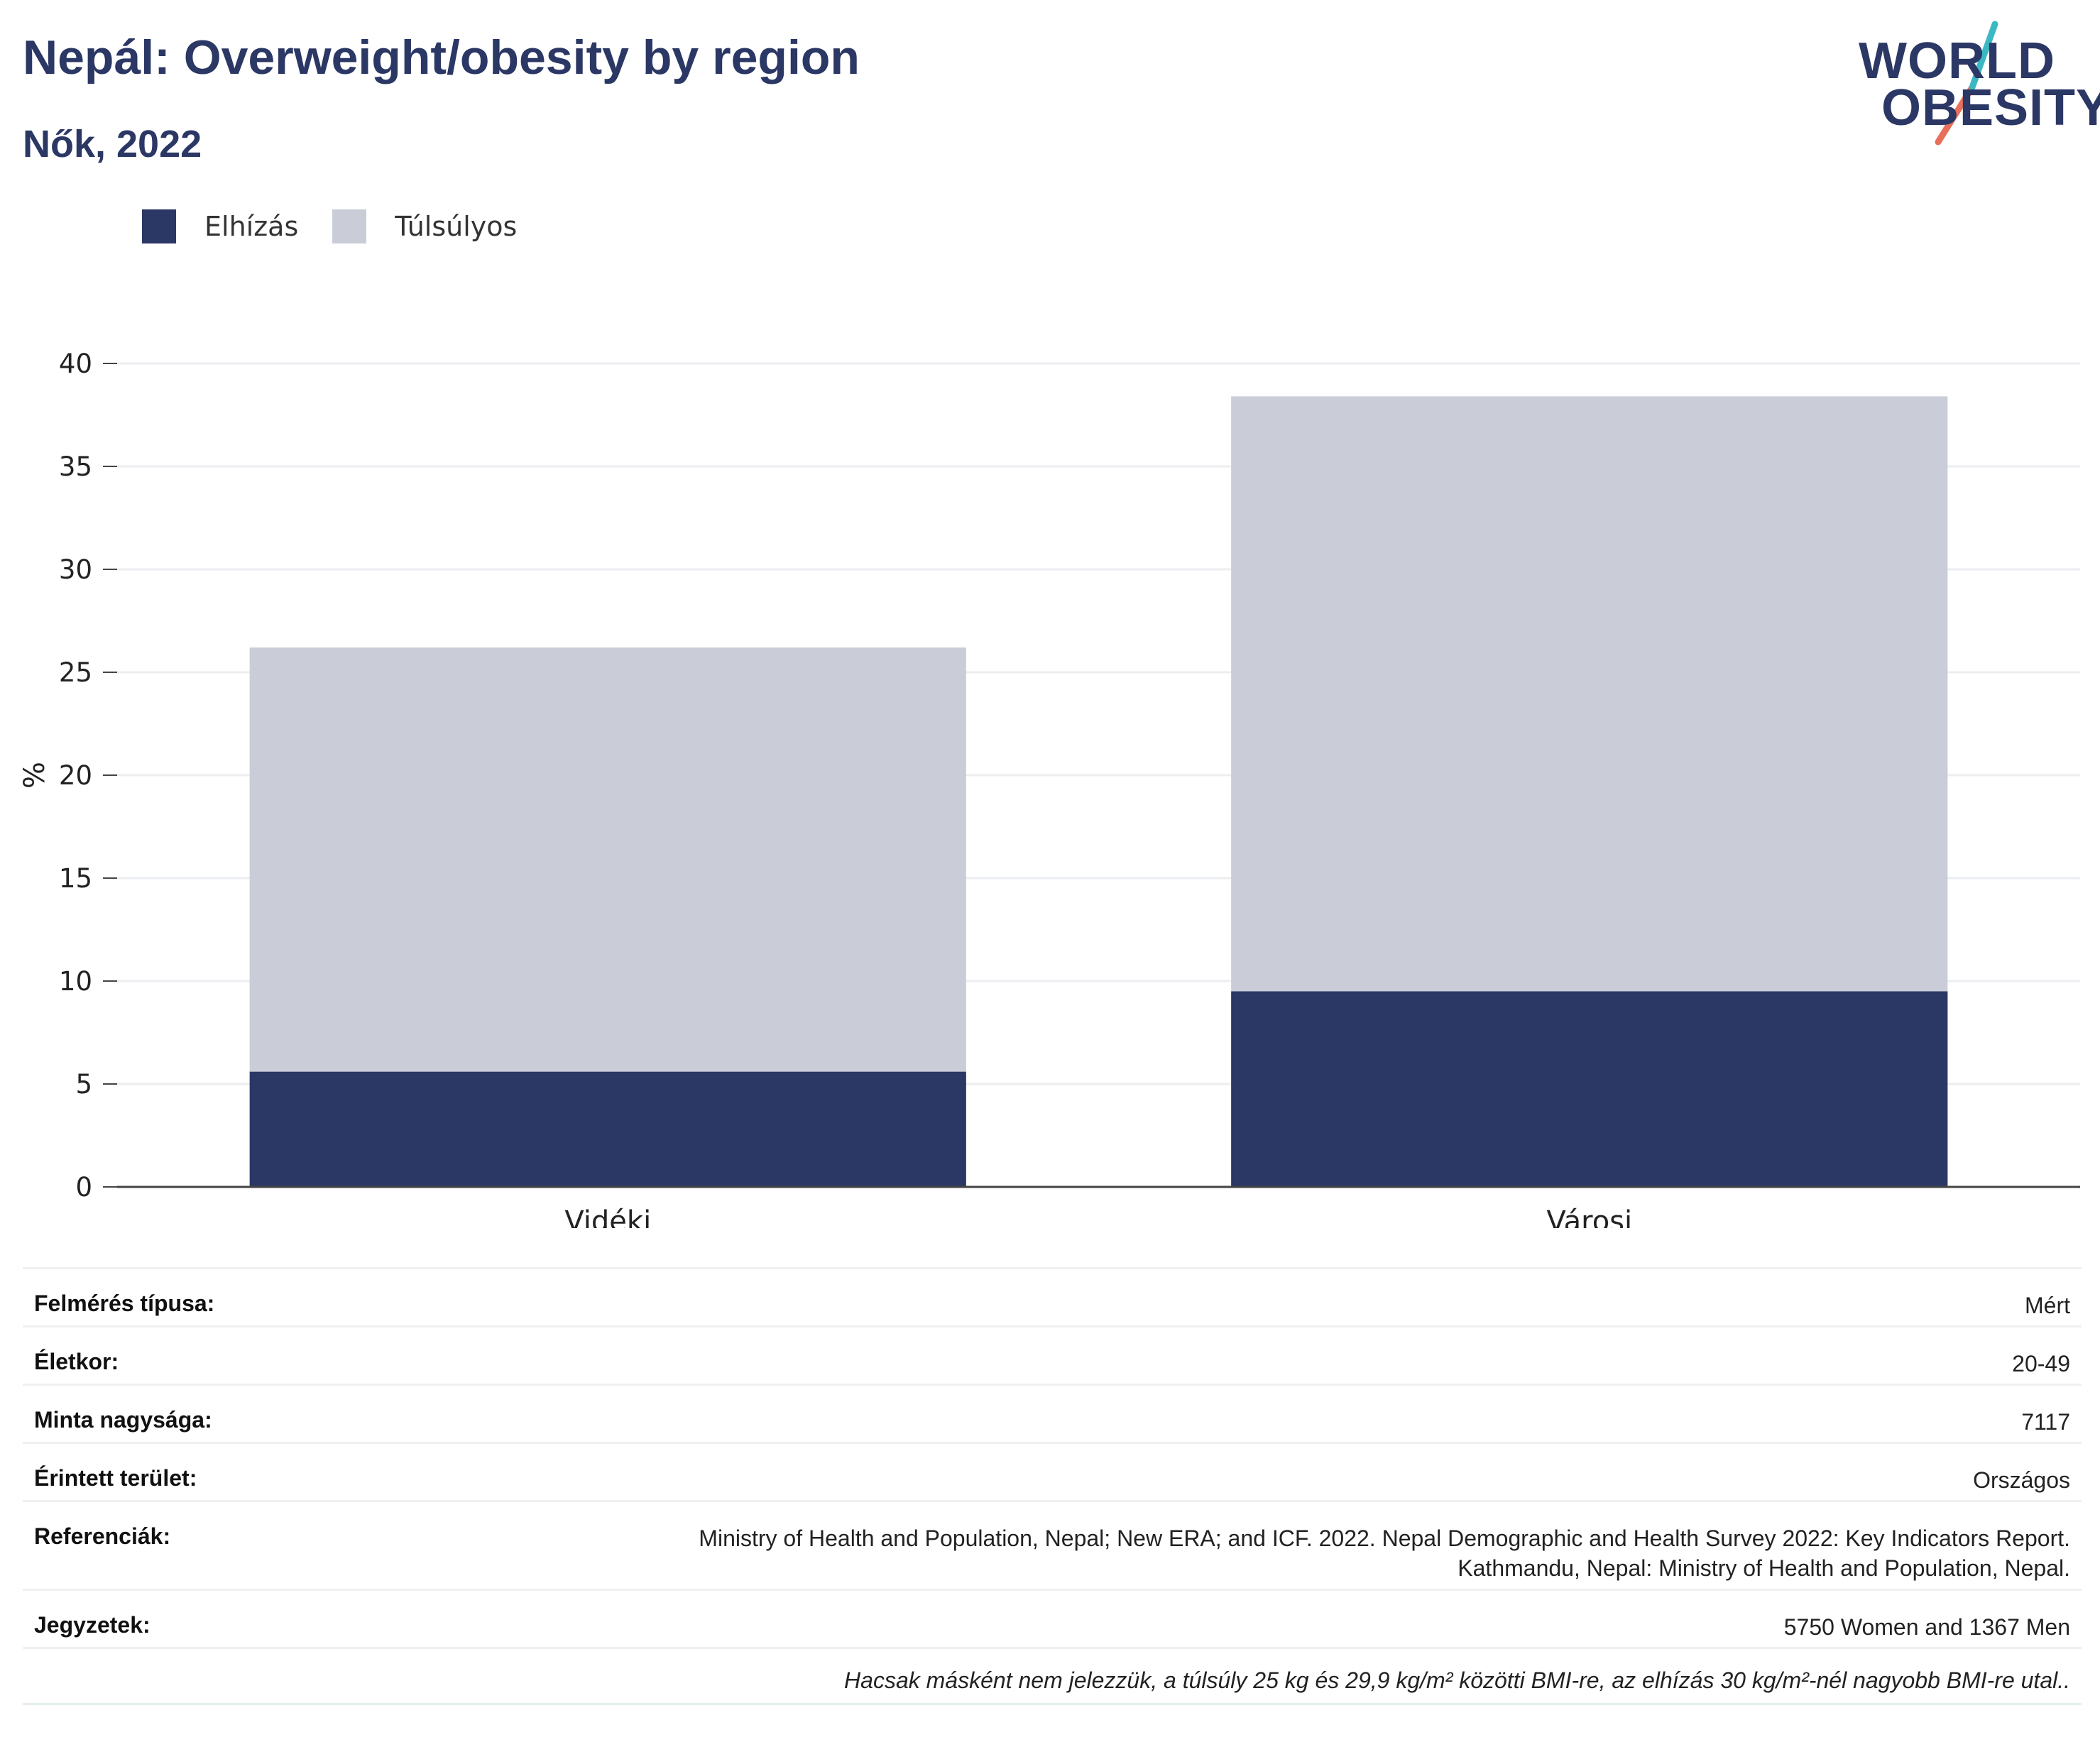 This screenshot has width=2100, height=1747. Describe the element at coordinates (124, 1303) in the screenshot. I see `info-label: Felmérés típusa:` at that location.